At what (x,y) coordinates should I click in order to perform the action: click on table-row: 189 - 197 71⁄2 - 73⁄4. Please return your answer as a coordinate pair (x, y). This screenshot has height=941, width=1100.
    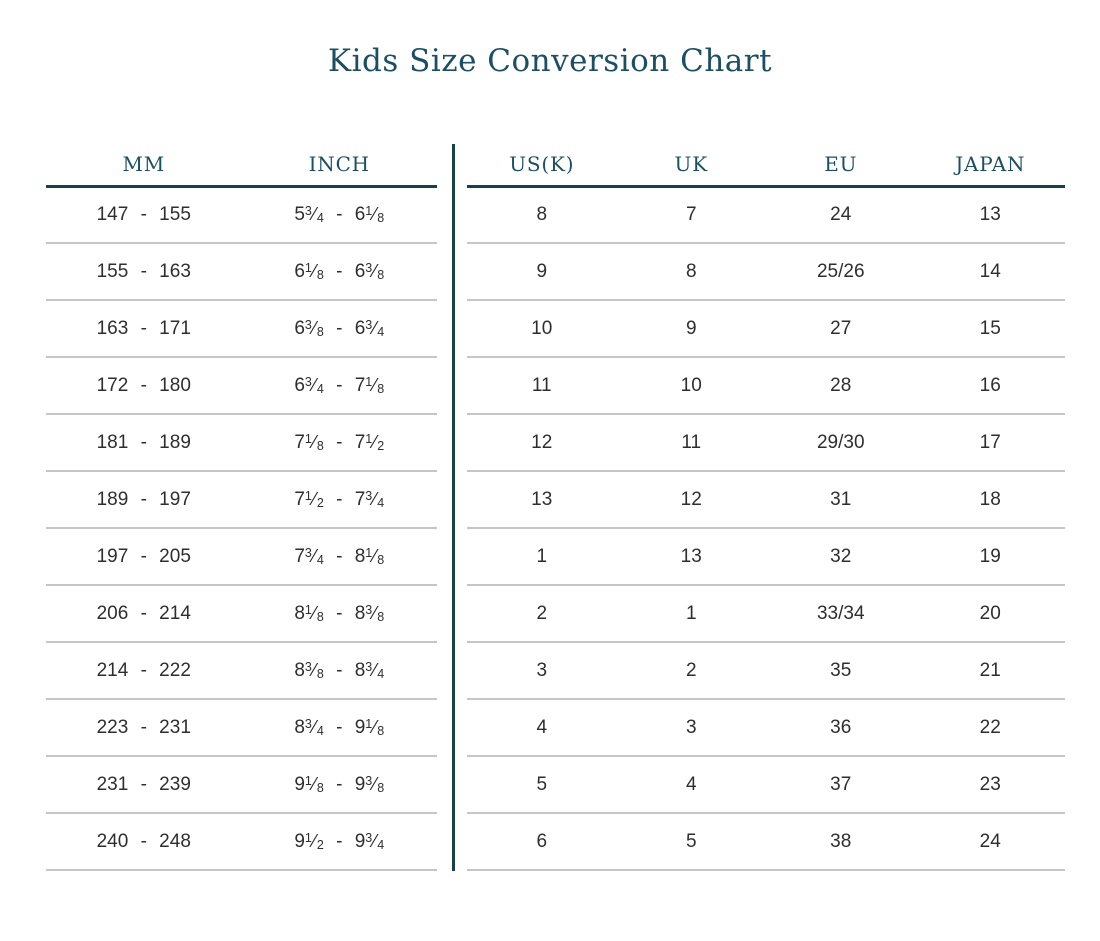
    Looking at the image, I should click on (241, 500).